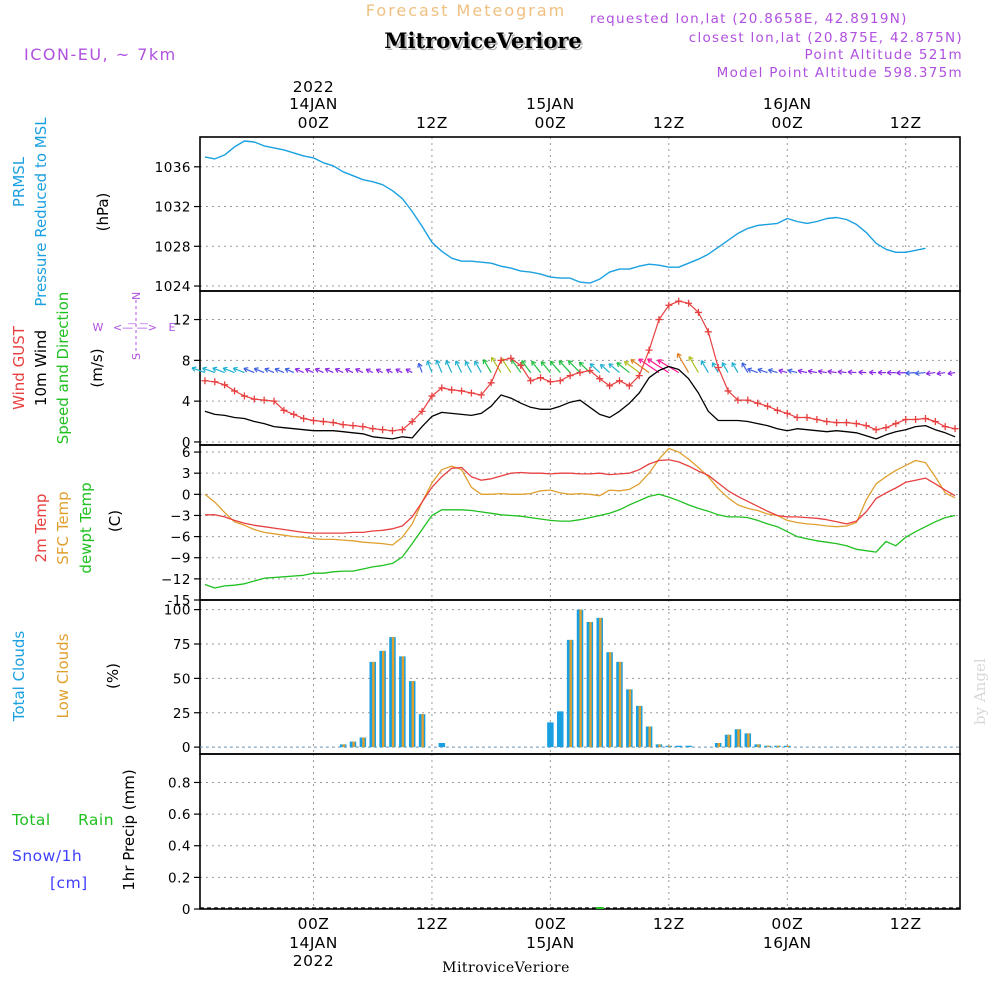 The height and width of the screenshot is (1000, 1000). I want to click on model-name: ICON-EU, ~ 7km, so click(100, 54).